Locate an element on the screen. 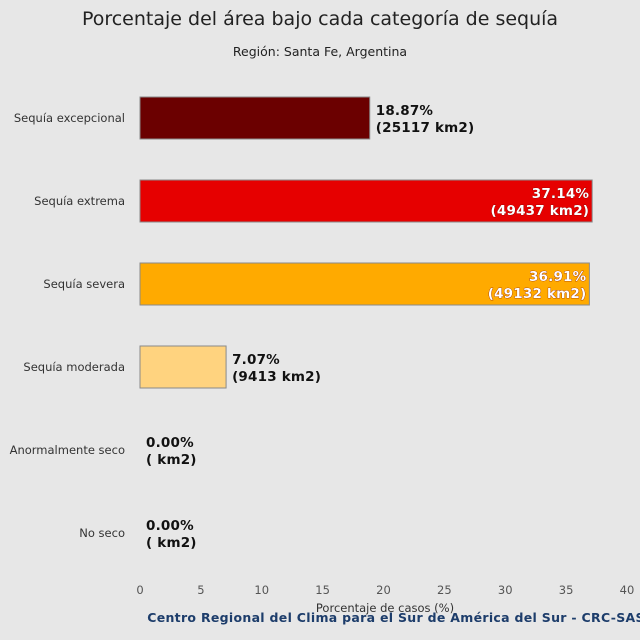 The image size is (640, 640). data-label-area: (9413 km2) is located at coordinates (276, 377).